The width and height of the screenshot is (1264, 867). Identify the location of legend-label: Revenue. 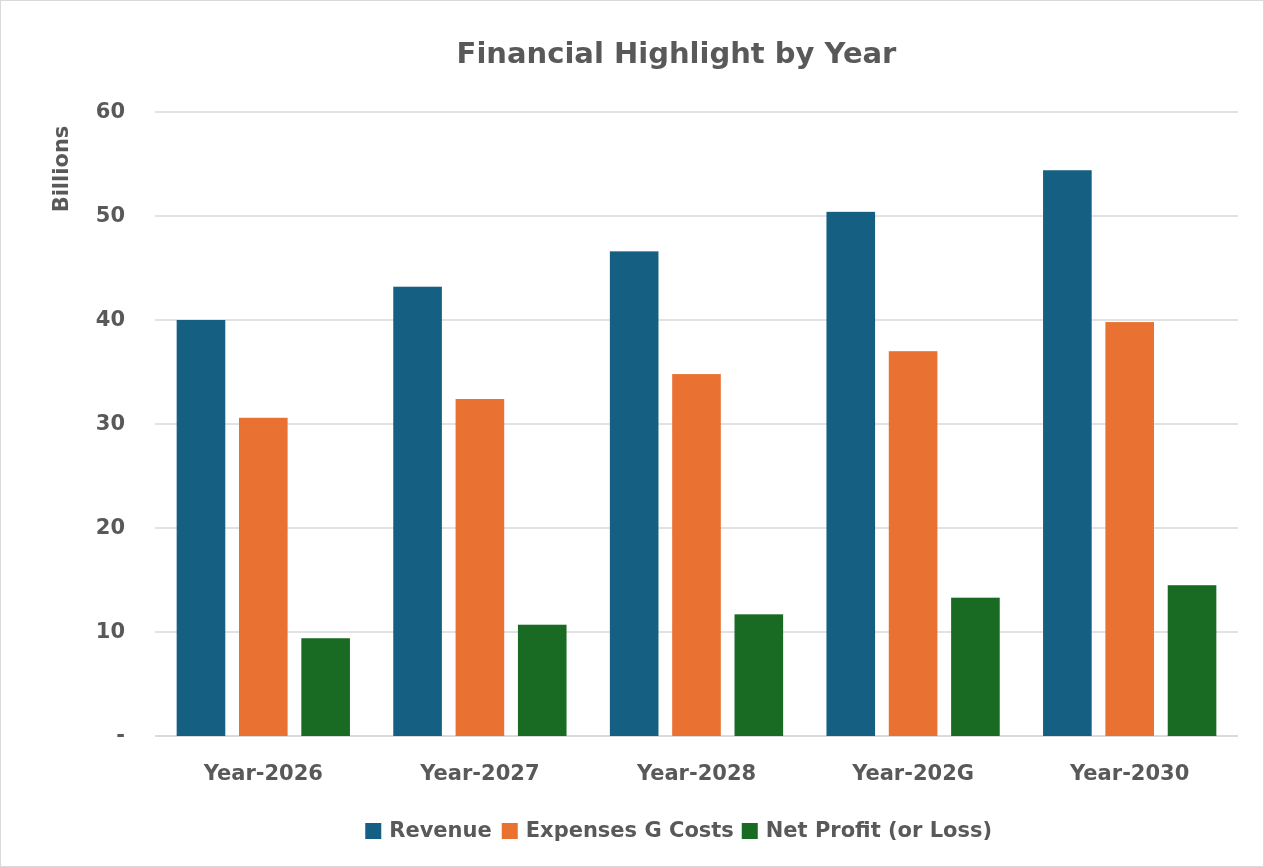
(440, 830).